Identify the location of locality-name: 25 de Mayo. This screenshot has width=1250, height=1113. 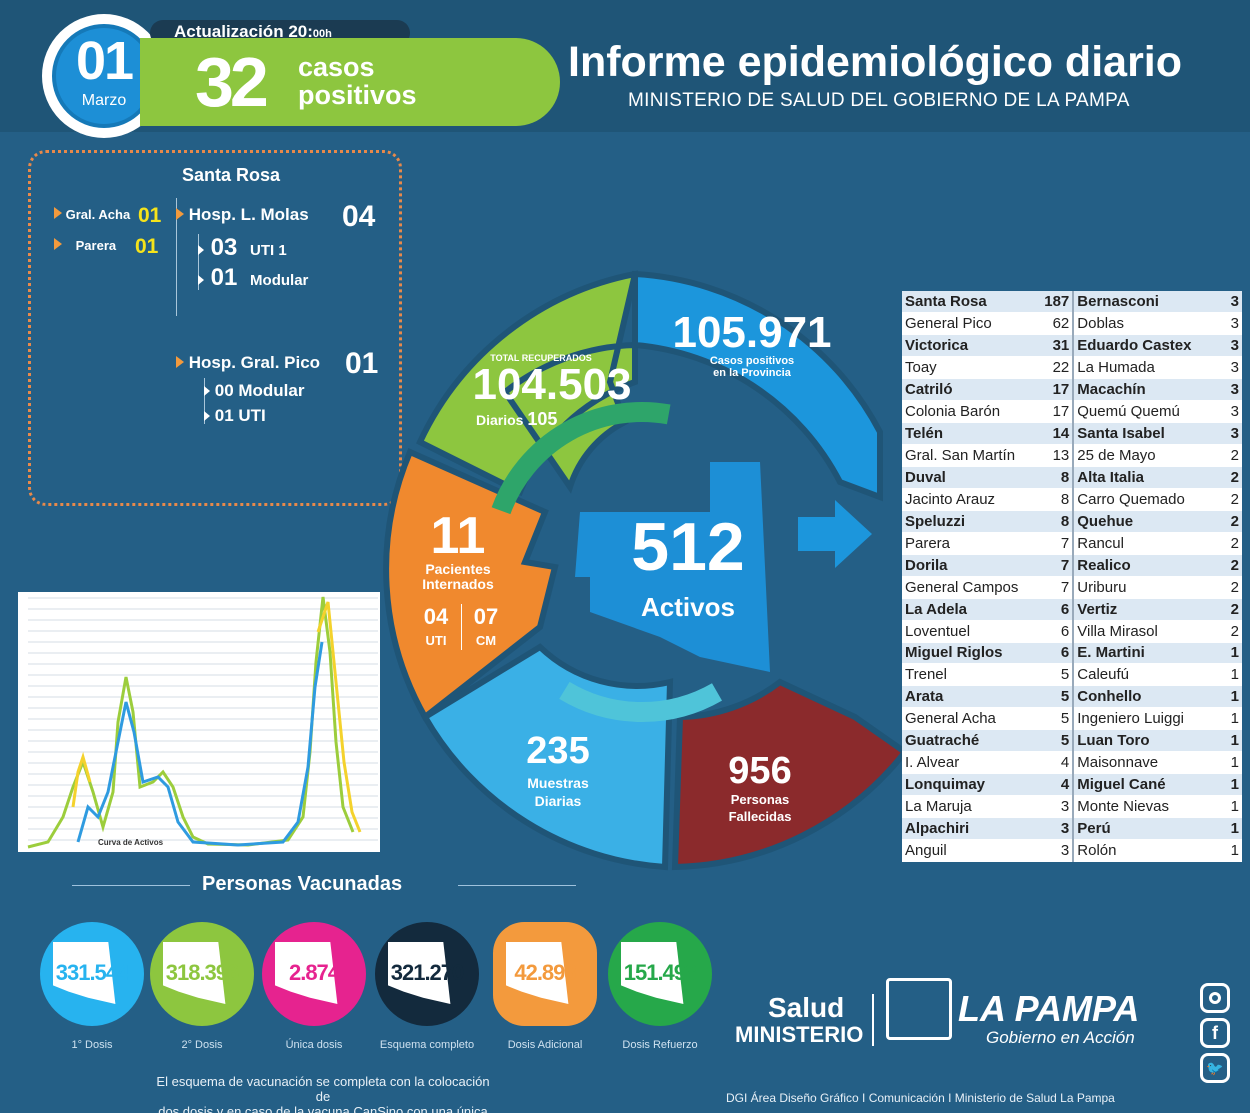
(1142, 455).